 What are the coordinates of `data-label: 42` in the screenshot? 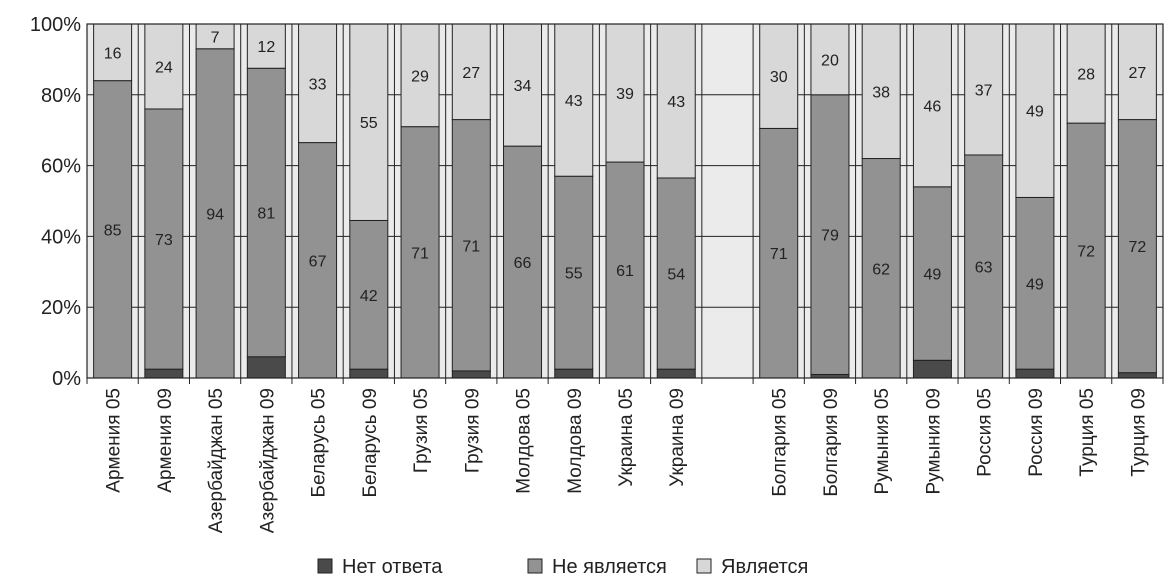 It's located at (369, 296).